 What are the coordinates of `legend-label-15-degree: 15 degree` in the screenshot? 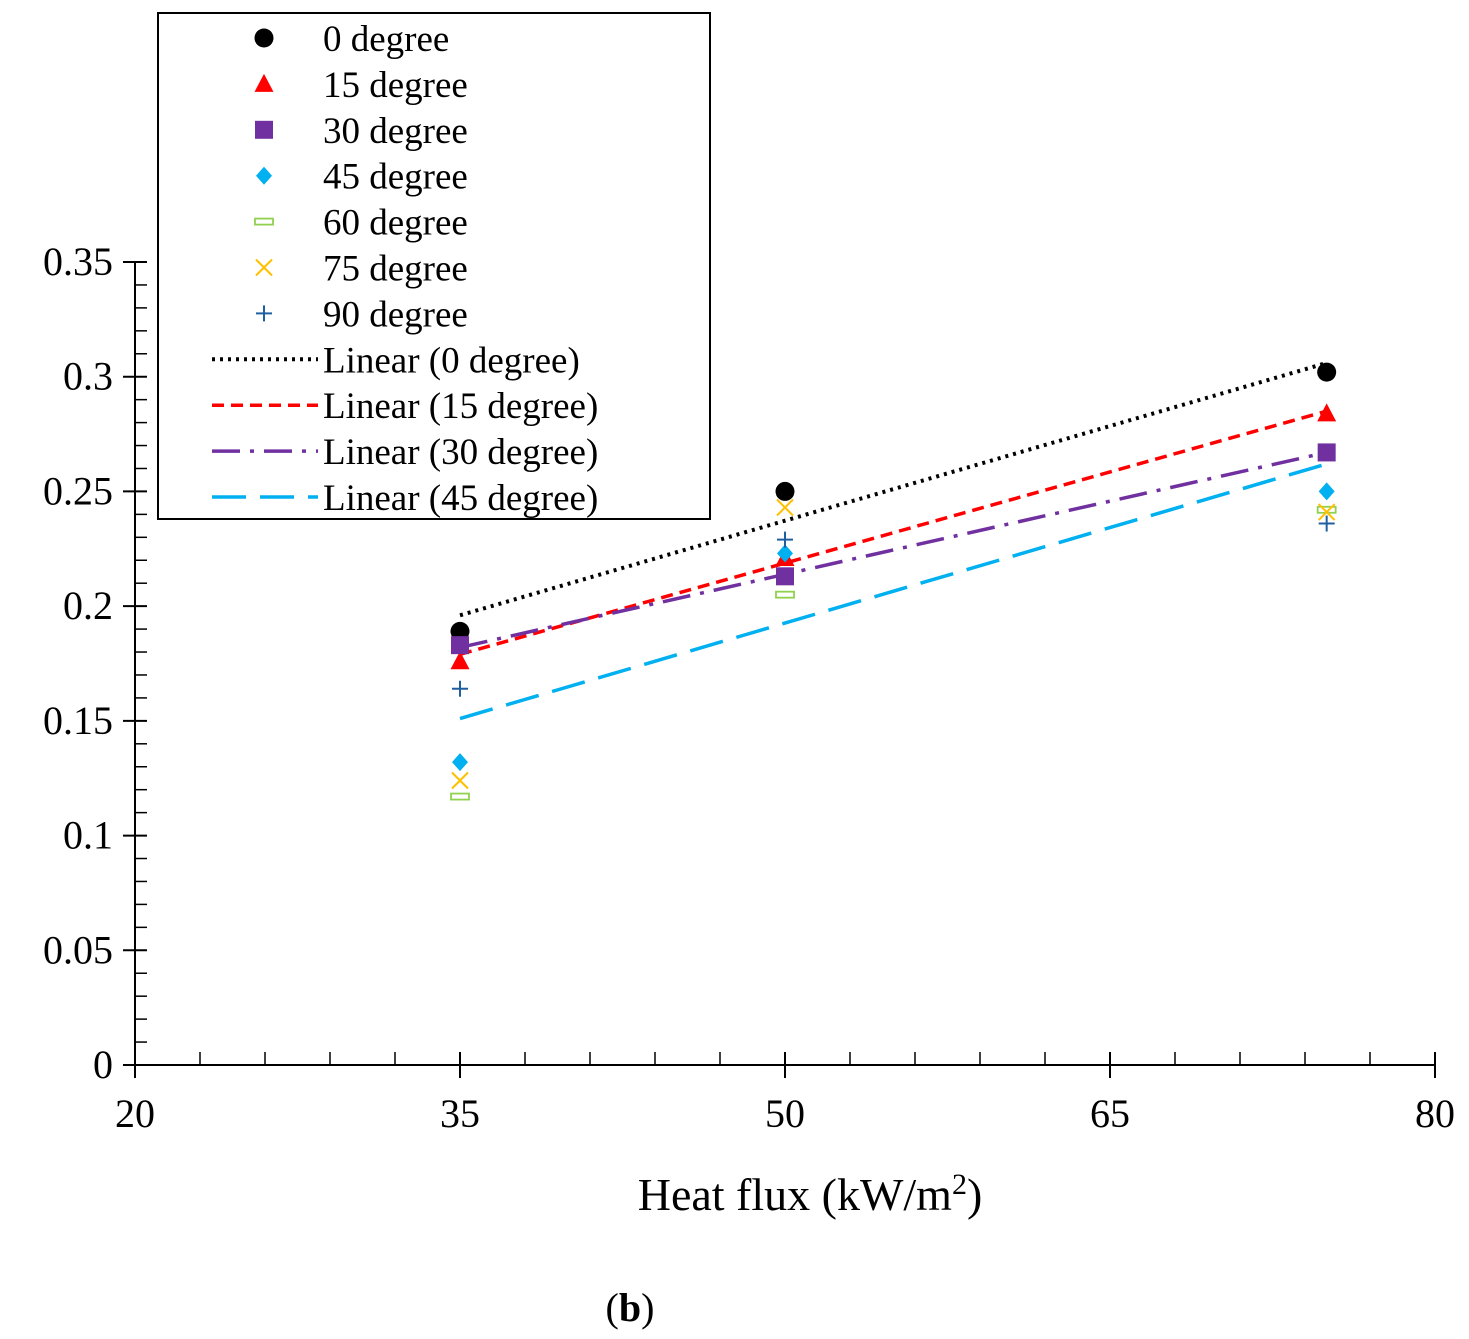 It's located at (395, 85).